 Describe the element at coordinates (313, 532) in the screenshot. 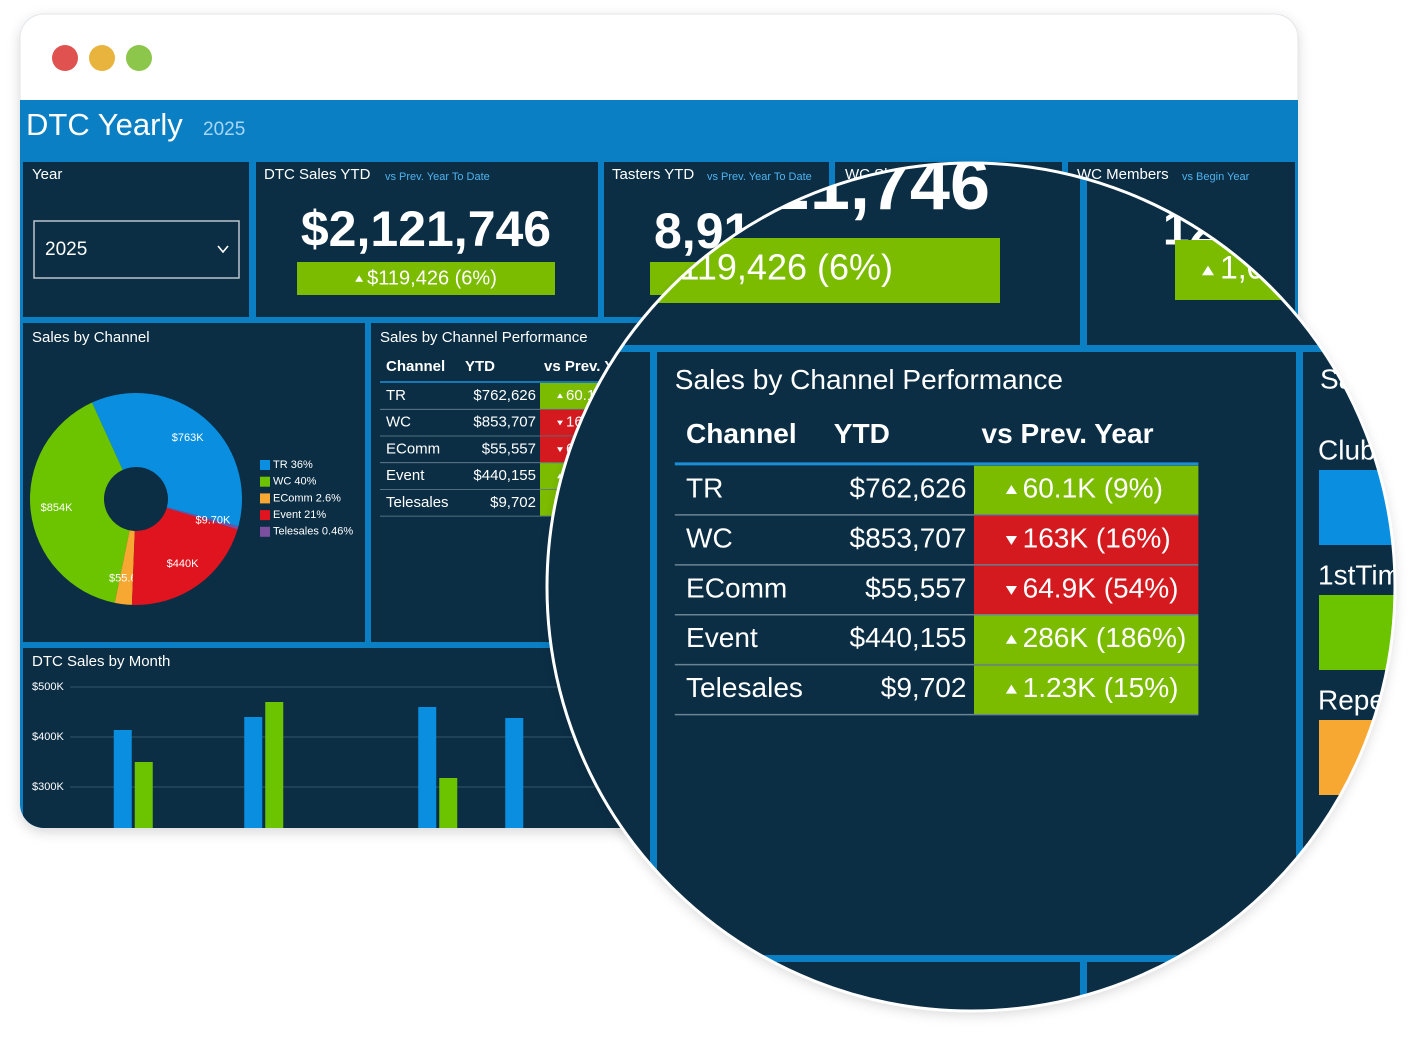

I see `legend-label: Telesales 0.46%` at that location.